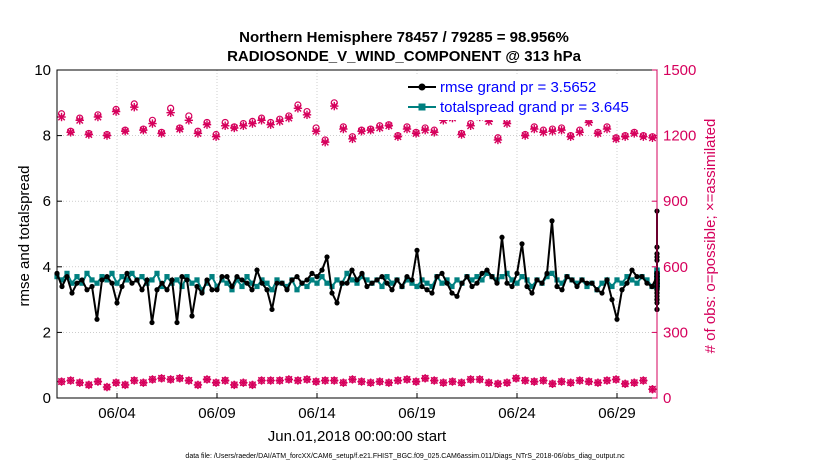  Describe the element at coordinates (422, 107) in the screenshot. I see `legend-spread-swatch-marker` at that location.